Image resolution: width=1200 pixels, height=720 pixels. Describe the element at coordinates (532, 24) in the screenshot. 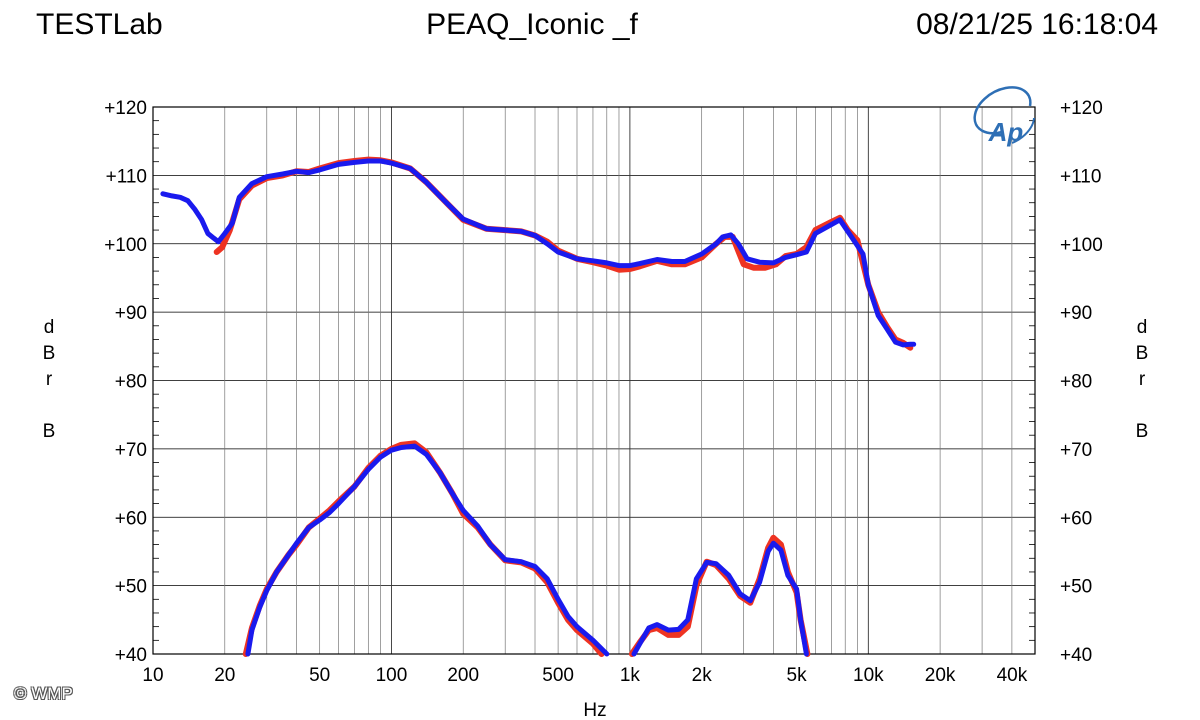

I see `chart-title: PEAQ_Iconic _f` at that location.